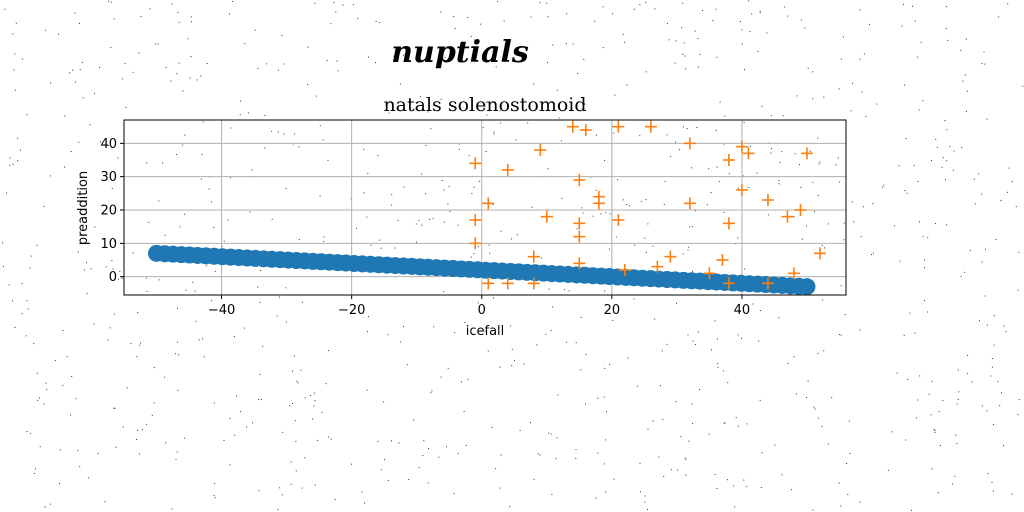  What do you see at coordinates (742, 310) in the screenshot?
I see `x-tick-label: 40` at bounding box center [742, 310].